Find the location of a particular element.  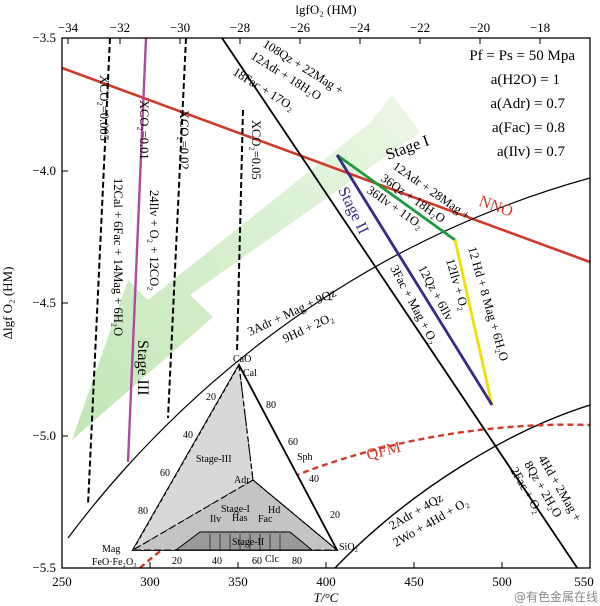

y-tick-35: −3.5 is located at coordinates (44, 37).